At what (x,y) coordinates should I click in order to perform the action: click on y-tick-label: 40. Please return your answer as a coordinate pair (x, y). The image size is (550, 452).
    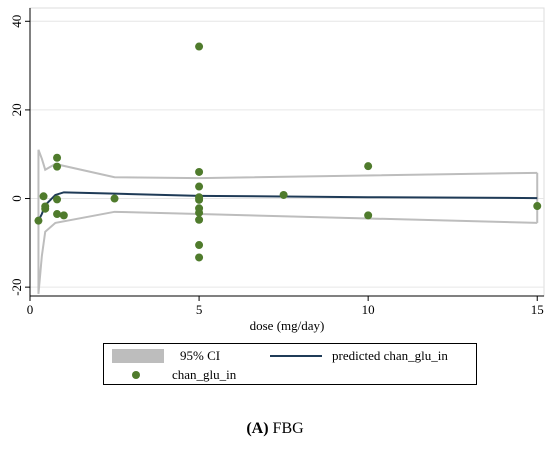
    Looking at the image, I should click on (16, 21).